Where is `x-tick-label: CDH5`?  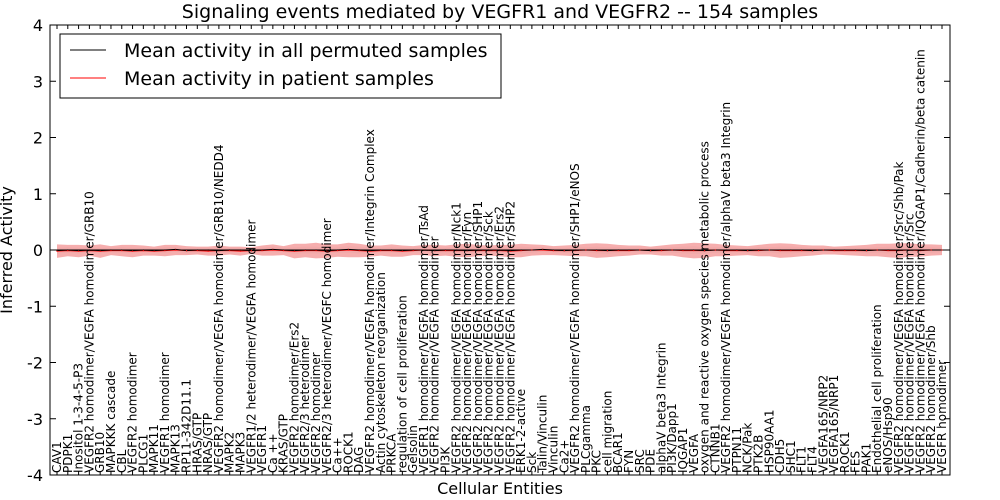 x-tick-label: CDH5 is located at coordinates (780, 456).